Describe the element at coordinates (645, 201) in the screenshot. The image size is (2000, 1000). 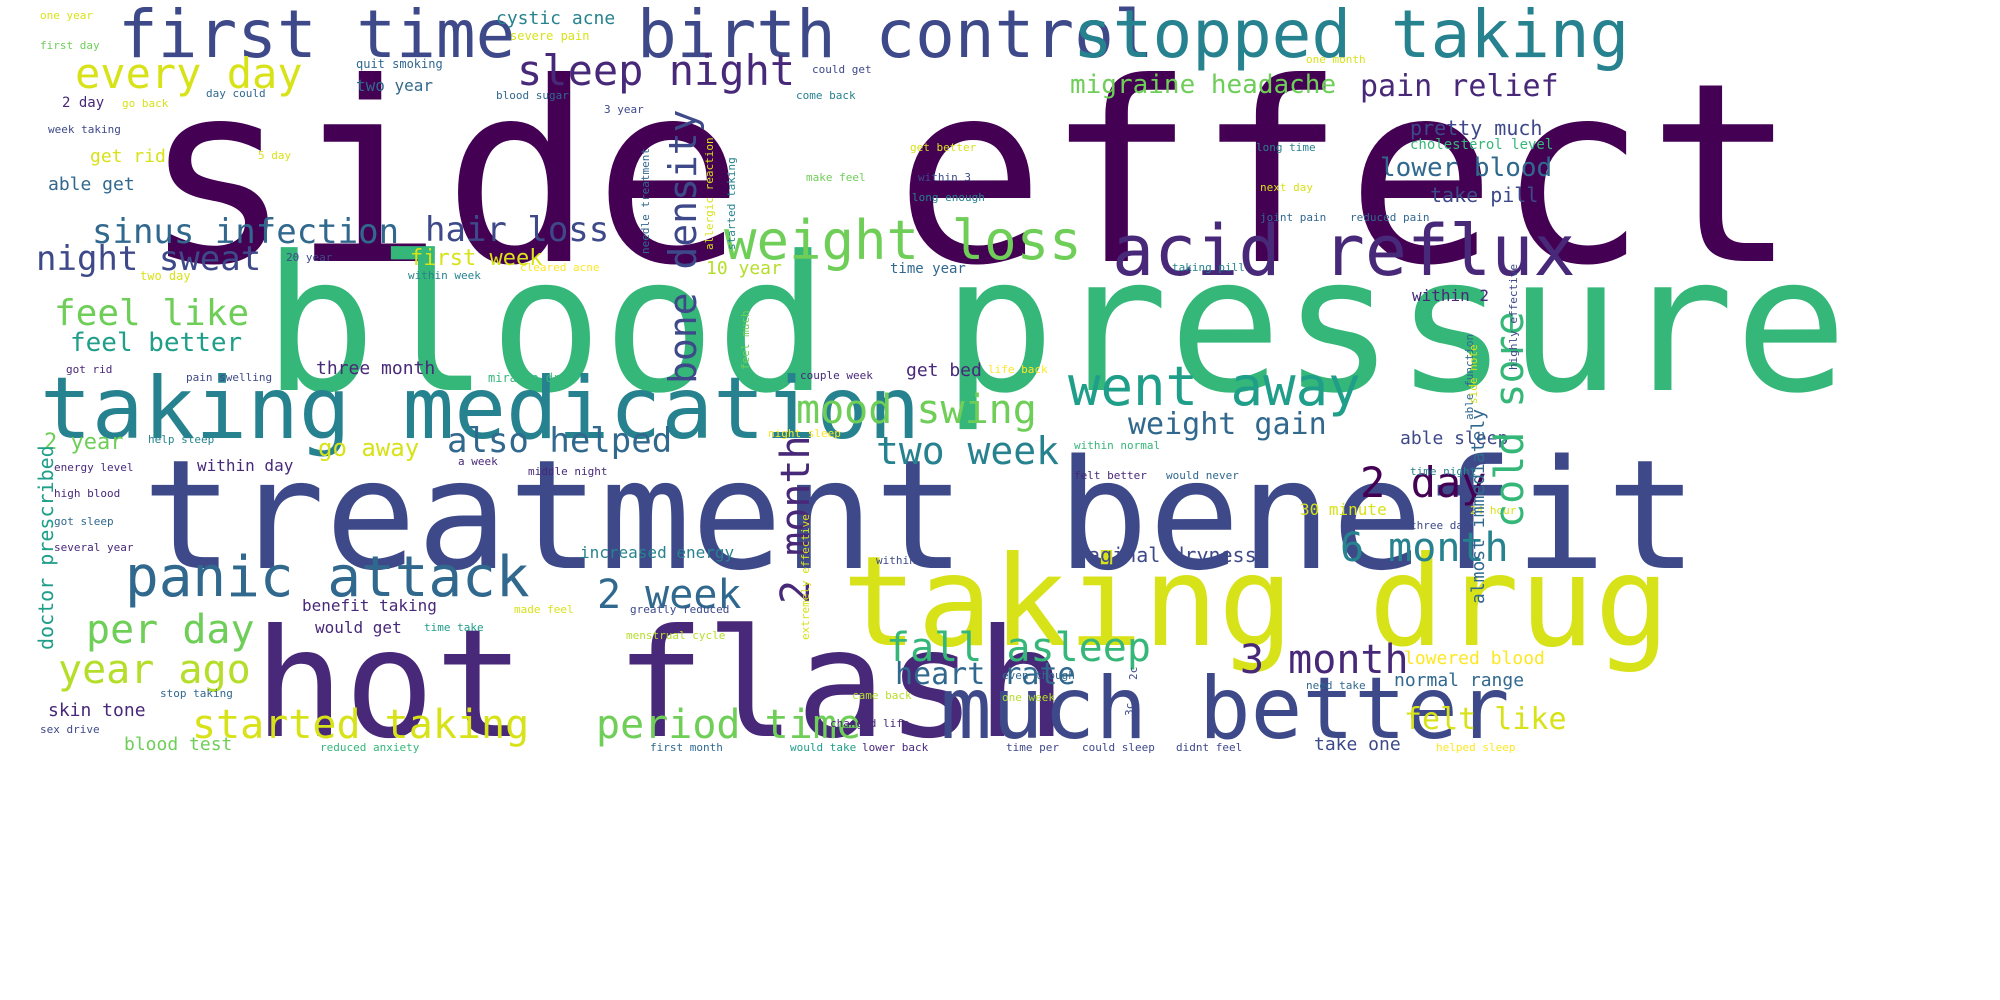
I see `word: needle treatment` at that location.